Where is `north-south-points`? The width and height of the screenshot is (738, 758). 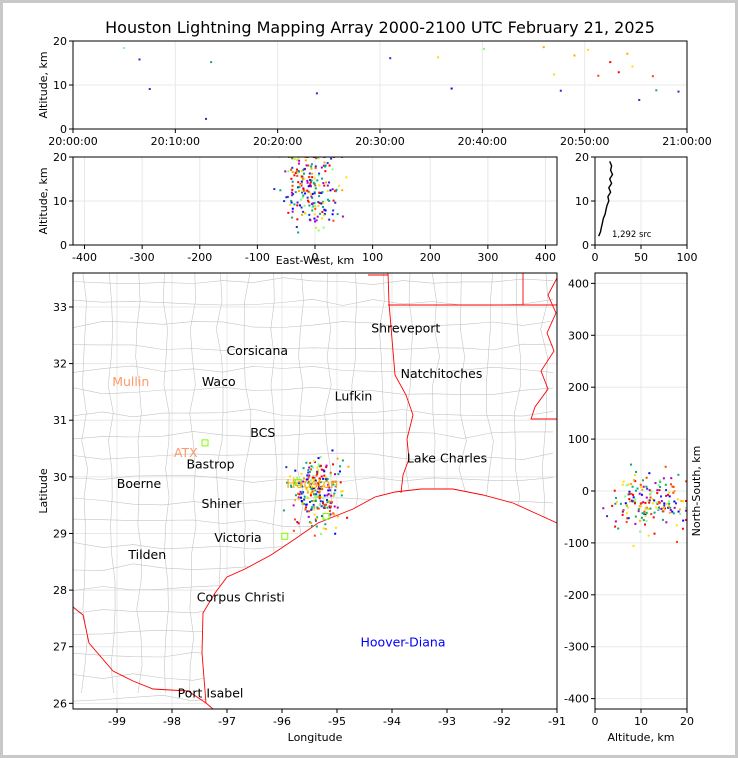 north-south-points is located at coordinates (644, 505).